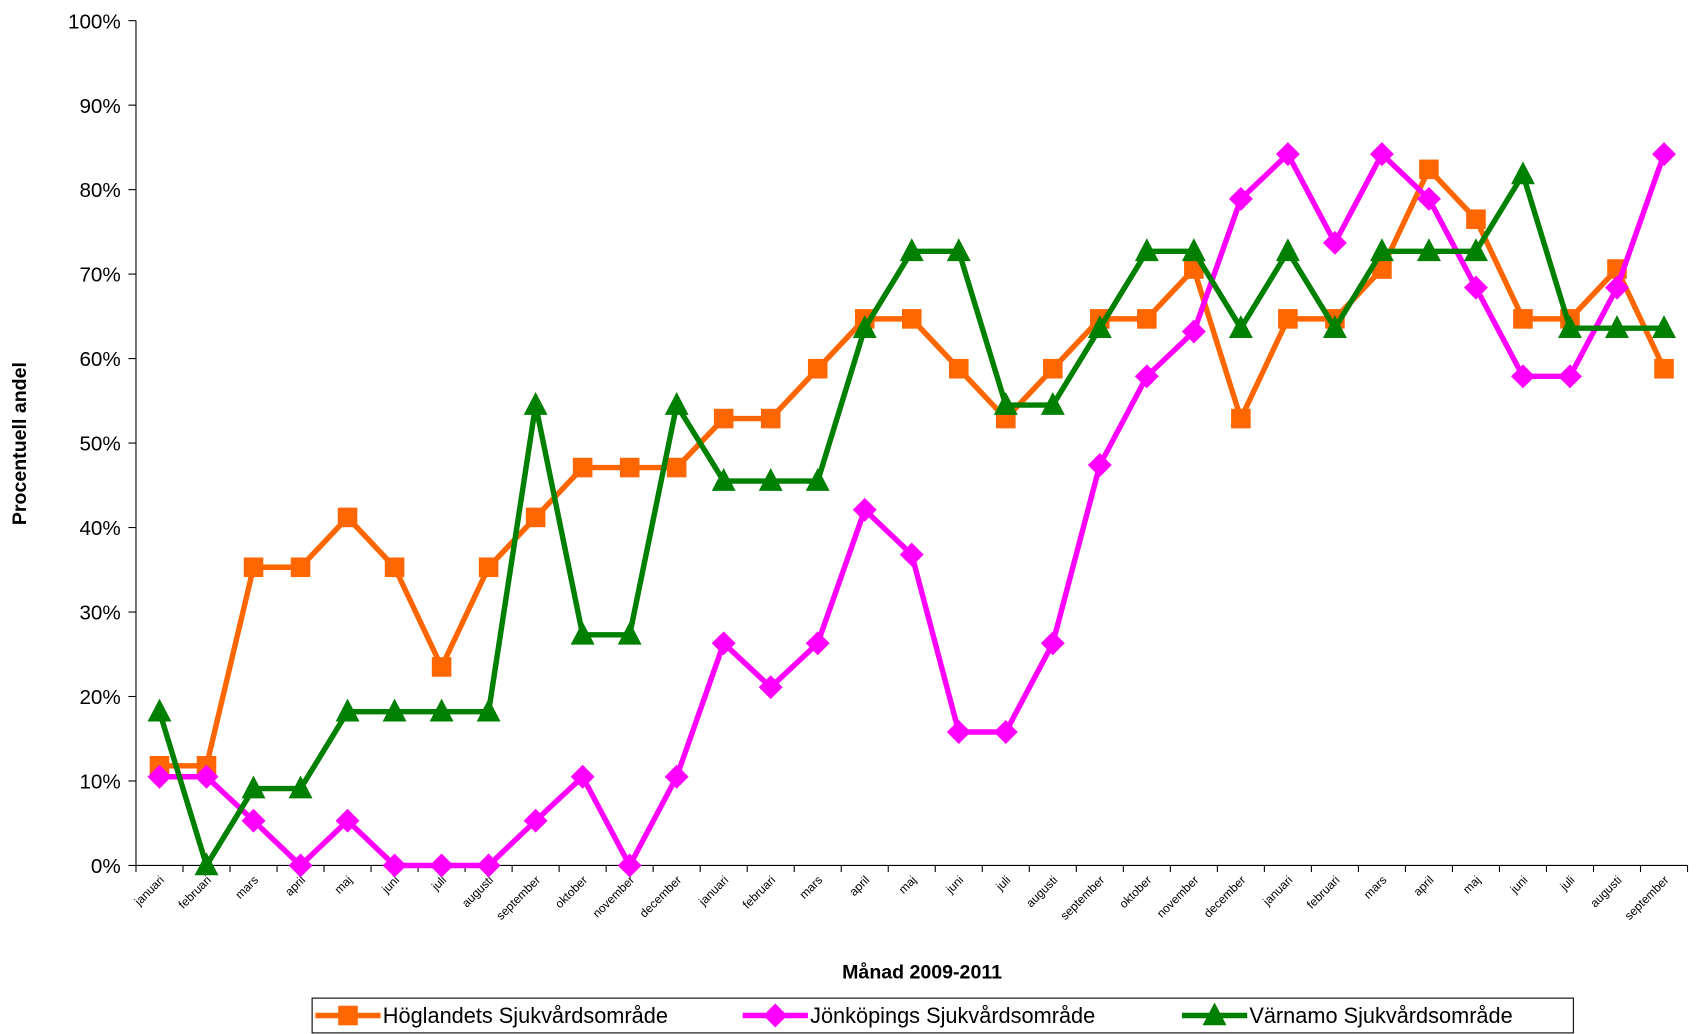  I want to click on y-tick-label: 80%, so click(99, 190).